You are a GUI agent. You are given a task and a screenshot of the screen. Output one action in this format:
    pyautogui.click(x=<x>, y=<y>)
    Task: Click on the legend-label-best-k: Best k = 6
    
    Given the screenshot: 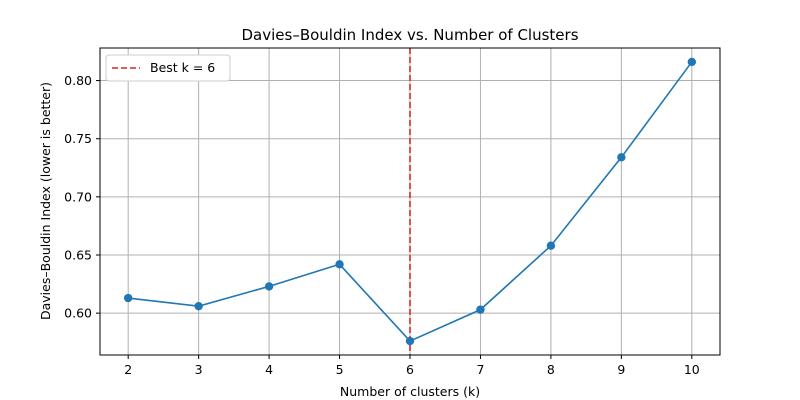 What is the action you would take?
    pyautogui.click(x=182, y=67)
    